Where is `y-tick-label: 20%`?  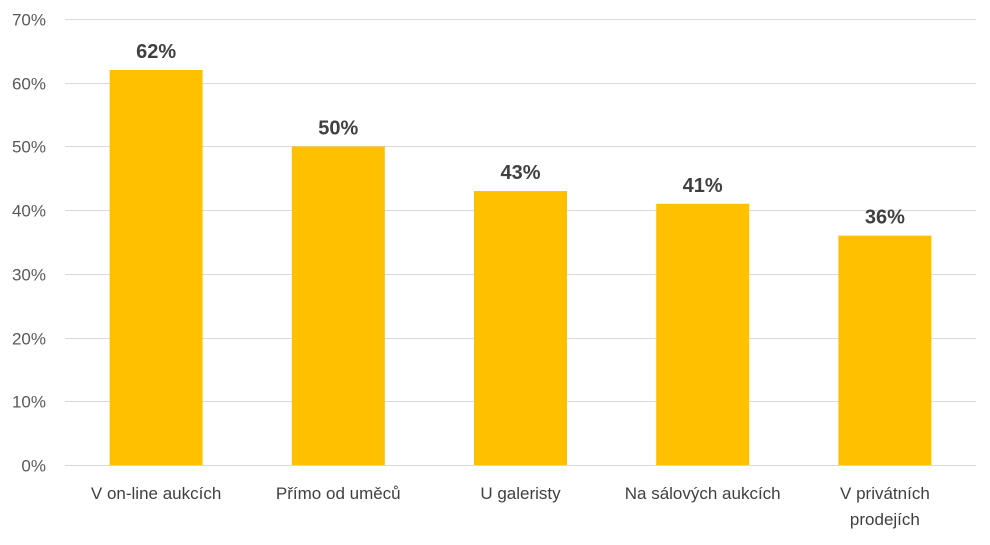
y-tick-label: 20% is located at coordinates (29, 339).